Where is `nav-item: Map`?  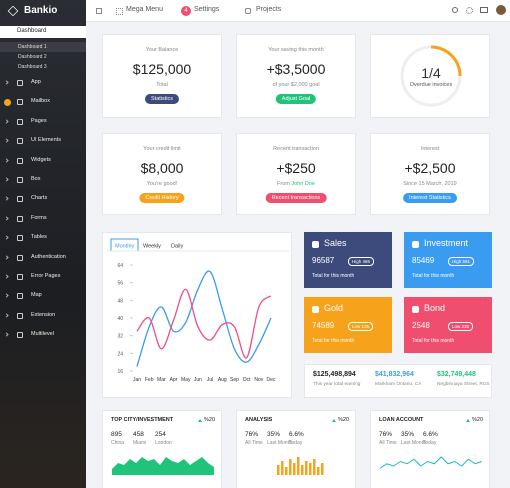 nav-item: Map is located at coordinates (36, 295).